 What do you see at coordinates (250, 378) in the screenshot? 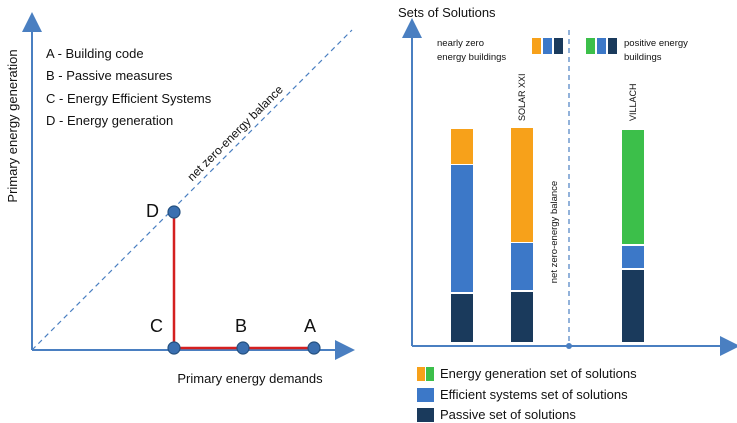
I see `left-x-axis-label: Primary energy demands` at bounding box center [250, 378].